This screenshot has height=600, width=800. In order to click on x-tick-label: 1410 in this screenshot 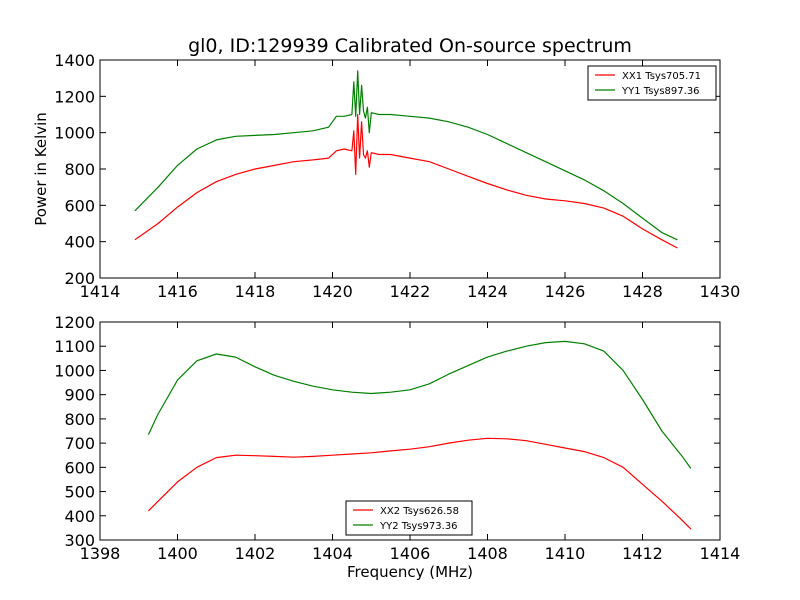, I will do `click(565, 553)`.